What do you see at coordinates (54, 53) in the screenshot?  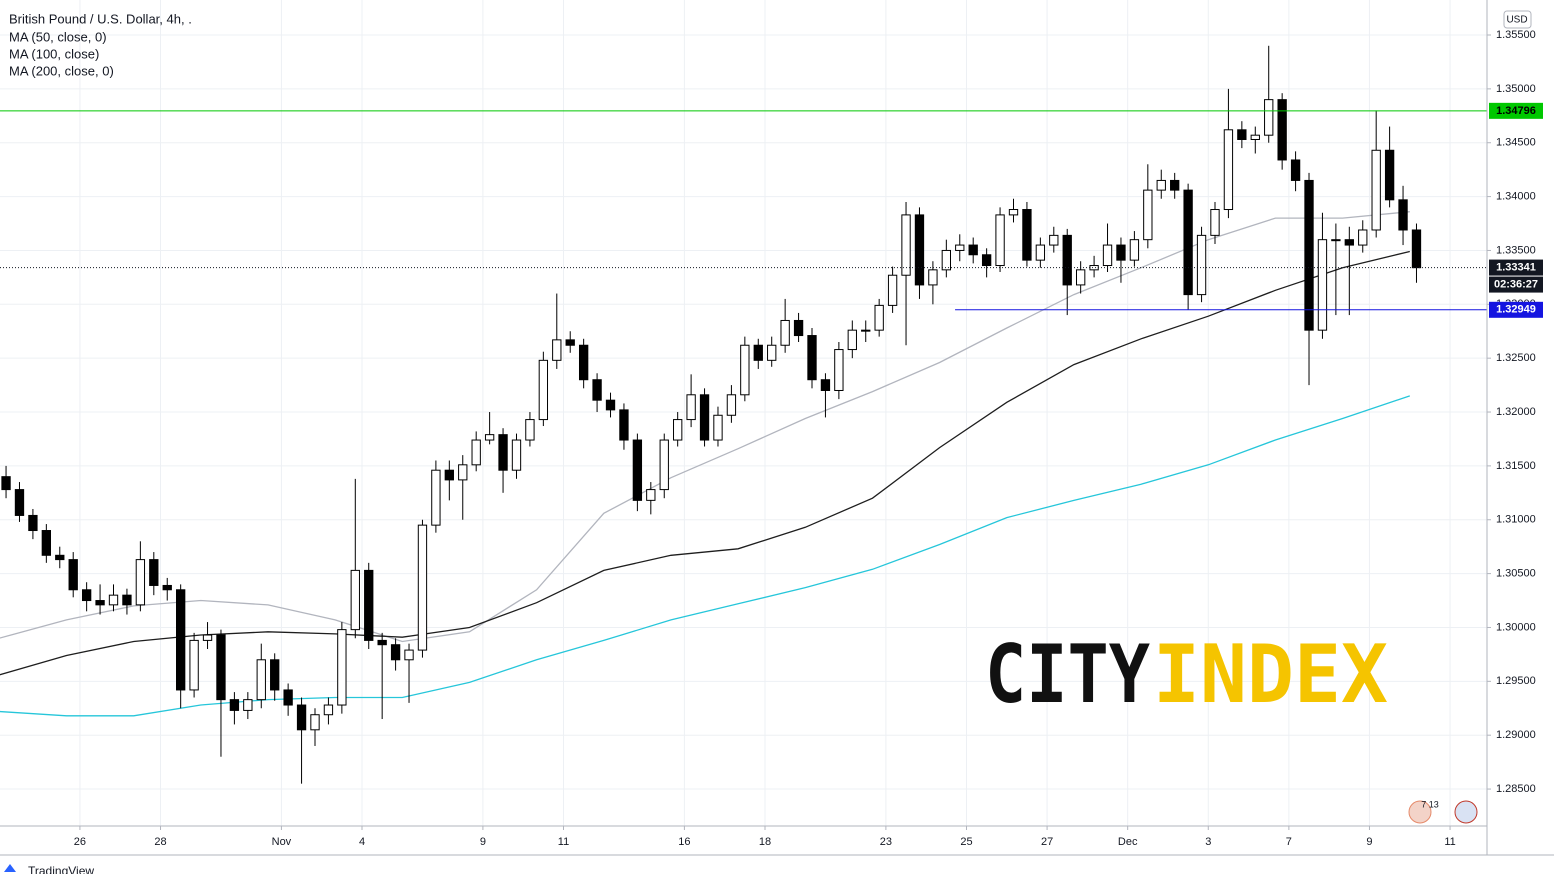 I see `legend-entry: MA (100, close)` at bounding box center [54, 53].